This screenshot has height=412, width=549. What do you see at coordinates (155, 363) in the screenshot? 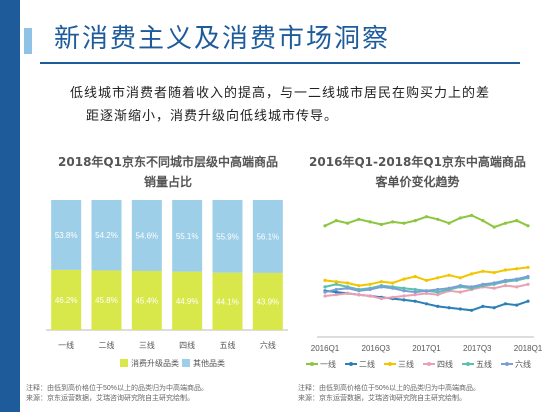
I see `bar-legend-label-0: 消费升级品类` at bounding box center [155, 363].